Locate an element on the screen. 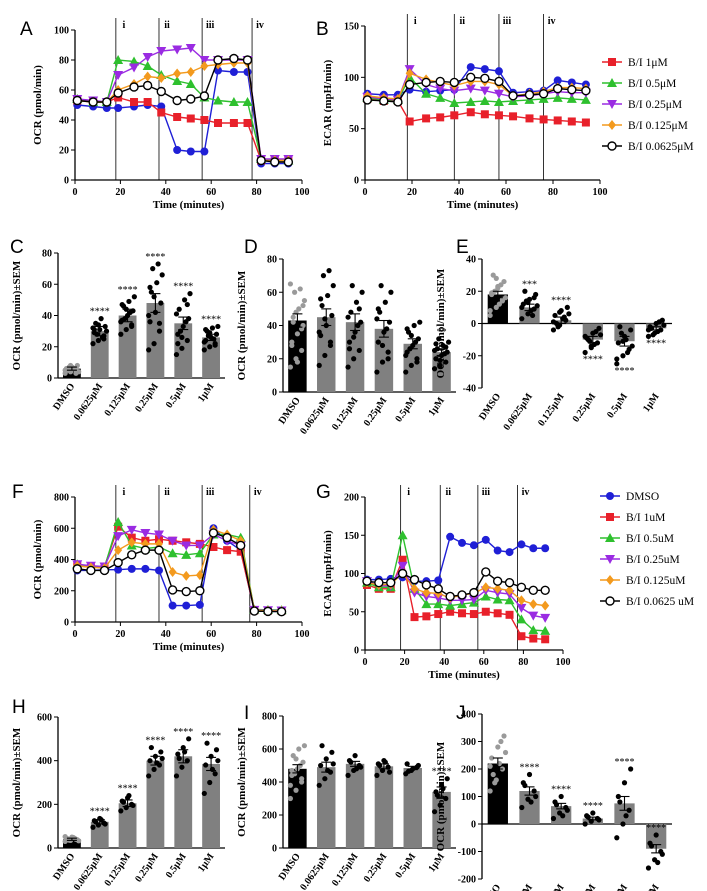  y-tick-label: 0 is located at coordinates (66, 181).